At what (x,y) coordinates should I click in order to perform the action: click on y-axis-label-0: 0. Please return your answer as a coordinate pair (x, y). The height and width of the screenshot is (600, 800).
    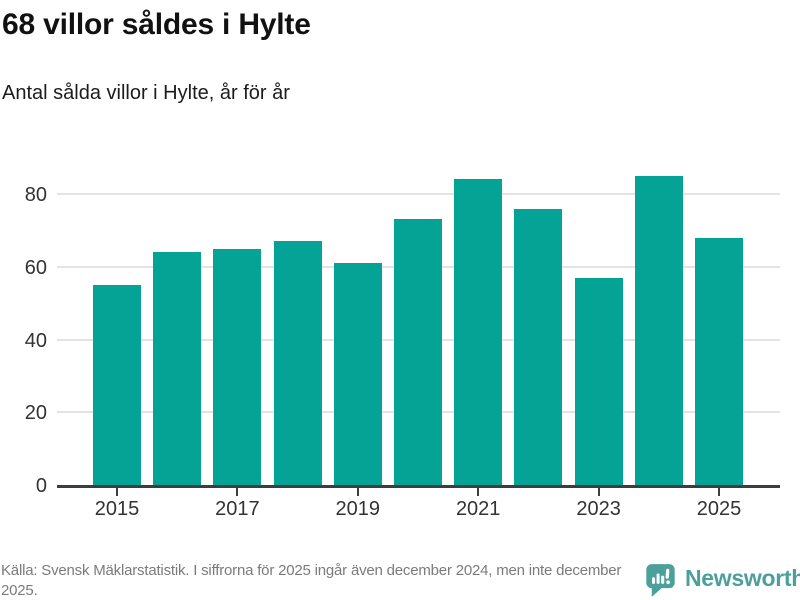
    Looking at the image, I should click on (41, 486).